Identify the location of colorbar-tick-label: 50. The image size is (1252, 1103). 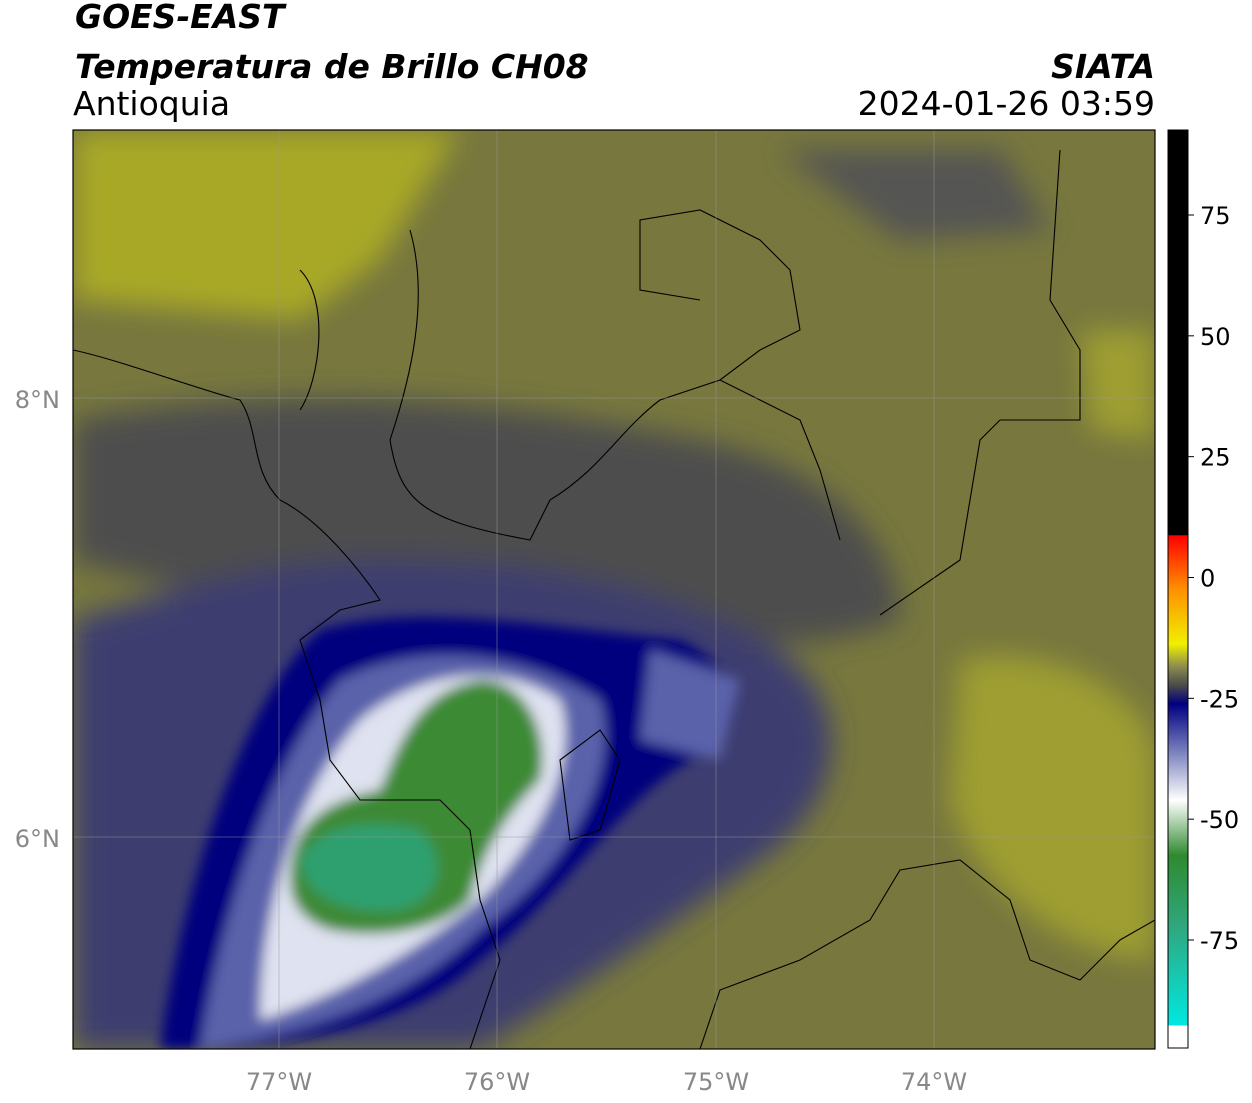
(1215, 337).